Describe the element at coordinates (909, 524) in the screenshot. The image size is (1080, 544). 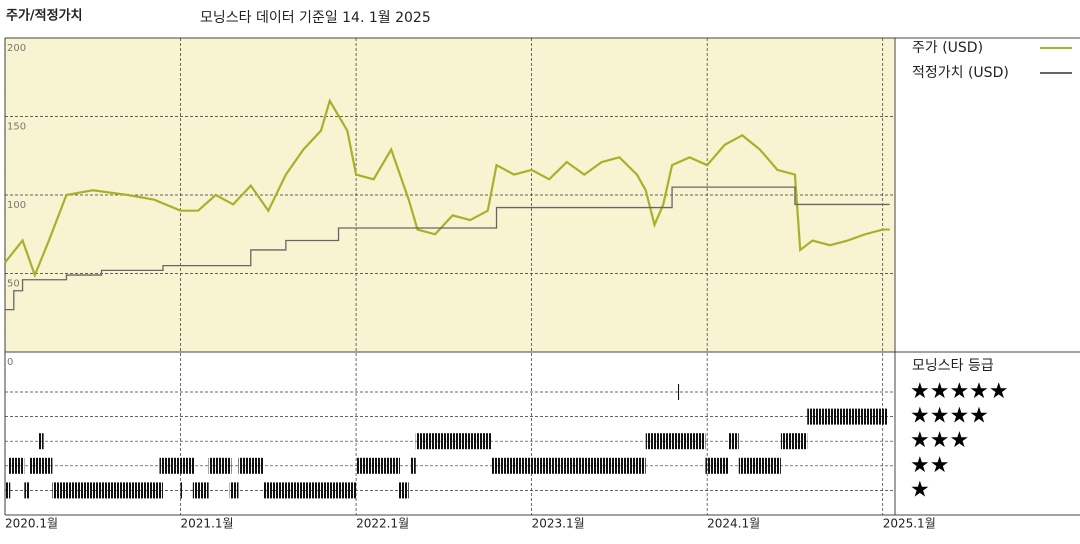
I see `x-tick-label: 2025.1월` at that location.